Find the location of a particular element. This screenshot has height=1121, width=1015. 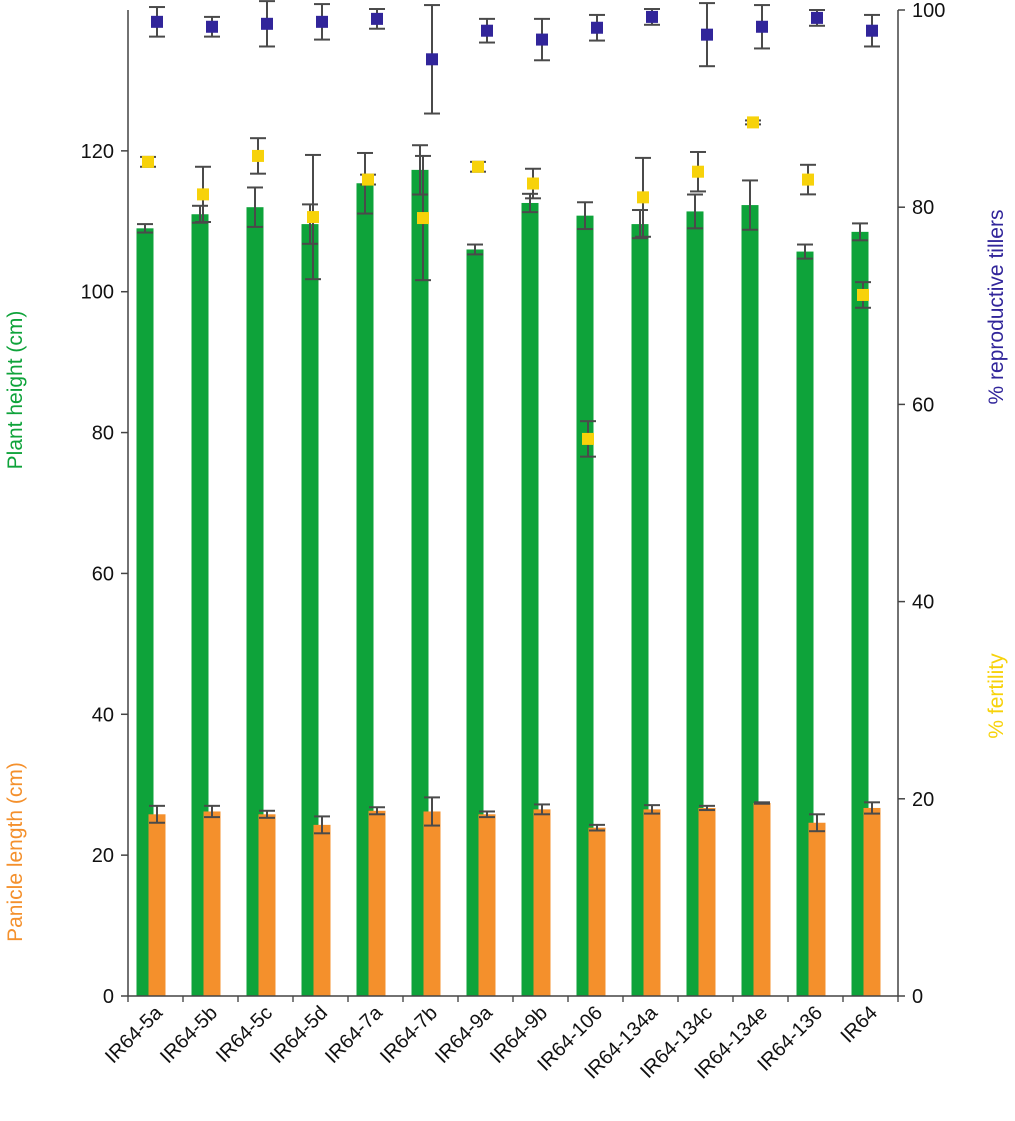

left-tick-label: 80 is located at coordinates (103, 434).